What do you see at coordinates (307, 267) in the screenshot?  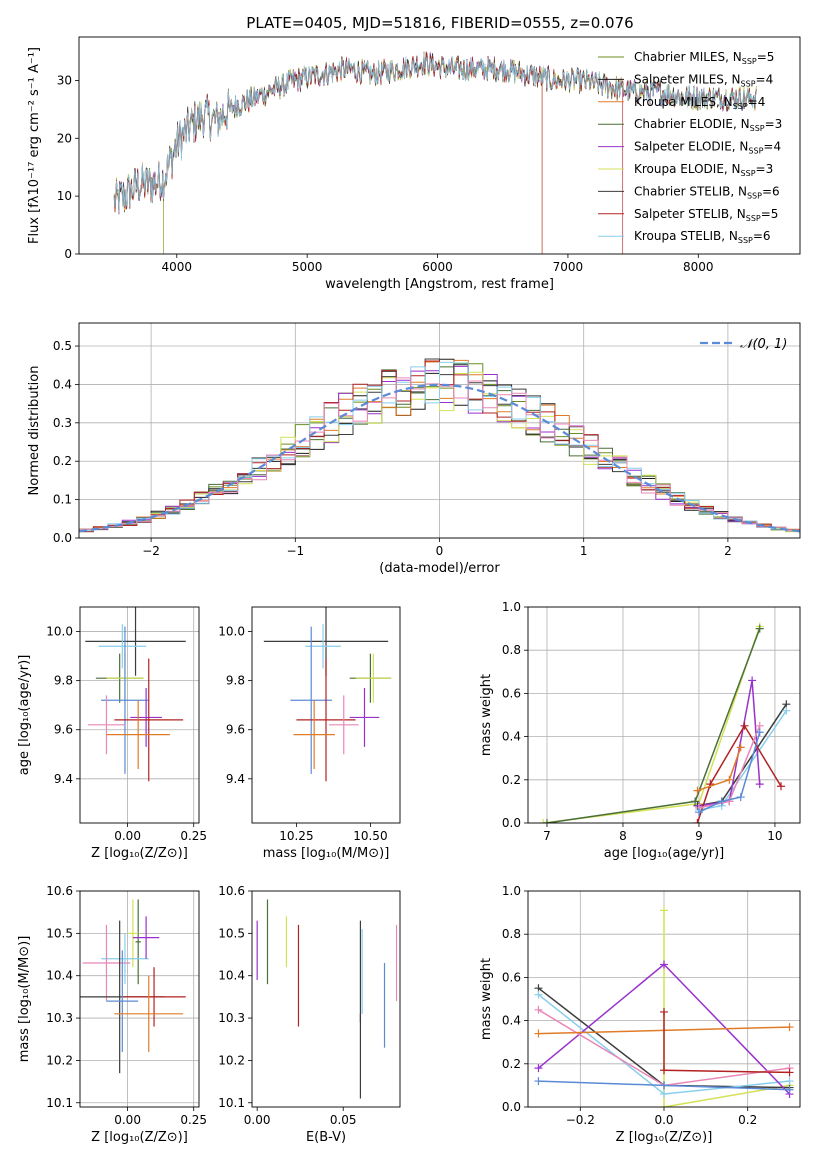 I see `x-tick-label: 5000` at bounding box center [307, 267].